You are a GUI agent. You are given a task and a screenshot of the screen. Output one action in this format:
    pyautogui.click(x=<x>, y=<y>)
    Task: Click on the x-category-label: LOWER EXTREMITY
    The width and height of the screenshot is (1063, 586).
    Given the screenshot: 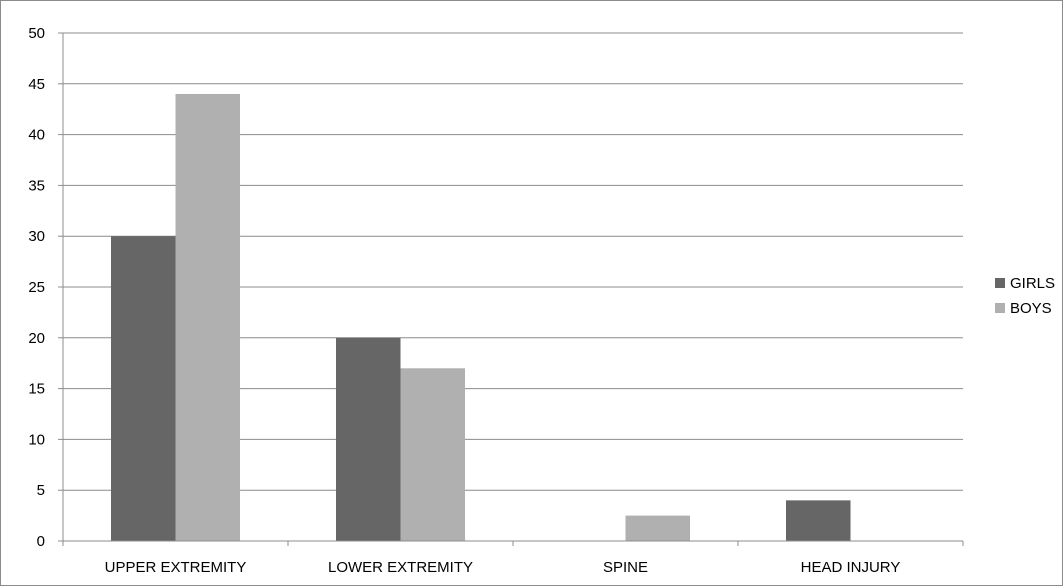 What is the action you would take?
    pyautogui.click(x=400, y=567)
    